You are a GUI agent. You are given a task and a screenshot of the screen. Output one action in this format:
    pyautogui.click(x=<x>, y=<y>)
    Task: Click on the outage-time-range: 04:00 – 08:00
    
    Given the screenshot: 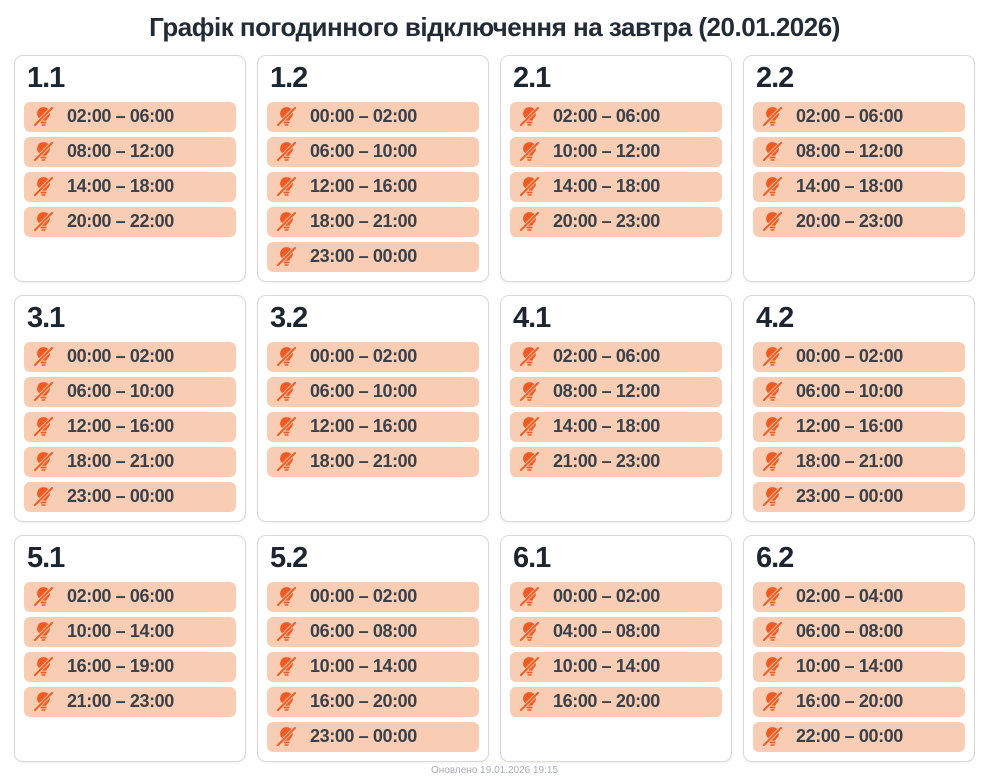 What is the action you would take?
    pyautogui.click(x=606, y=631)
    